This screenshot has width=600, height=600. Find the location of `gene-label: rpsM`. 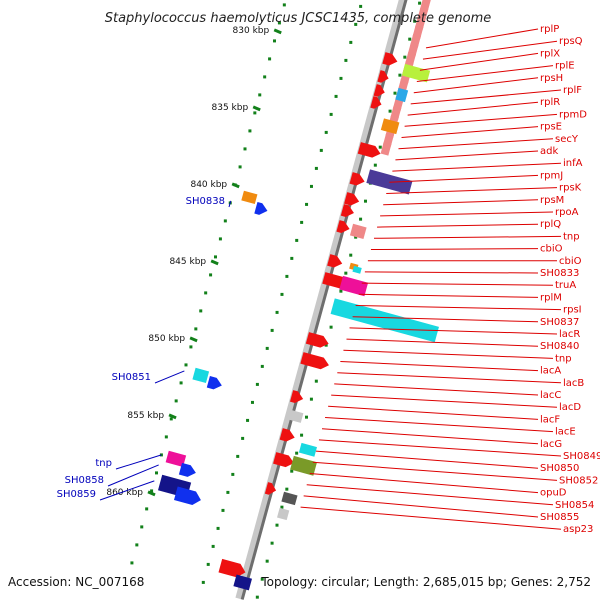

gene-label: rpsM is located at coordinates (552, 200).